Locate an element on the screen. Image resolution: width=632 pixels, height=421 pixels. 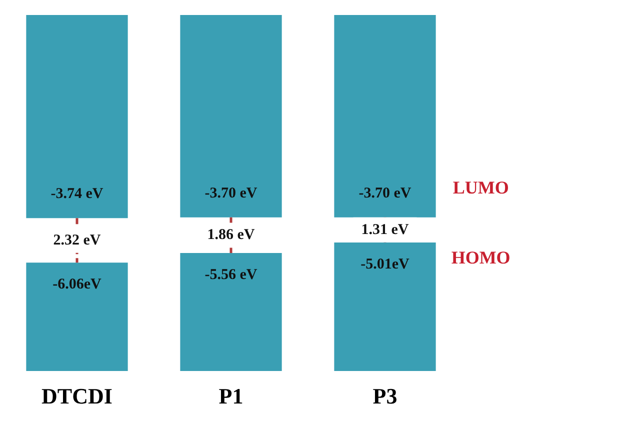
data-label: -5.01eV is located at coordinates (385, 264).